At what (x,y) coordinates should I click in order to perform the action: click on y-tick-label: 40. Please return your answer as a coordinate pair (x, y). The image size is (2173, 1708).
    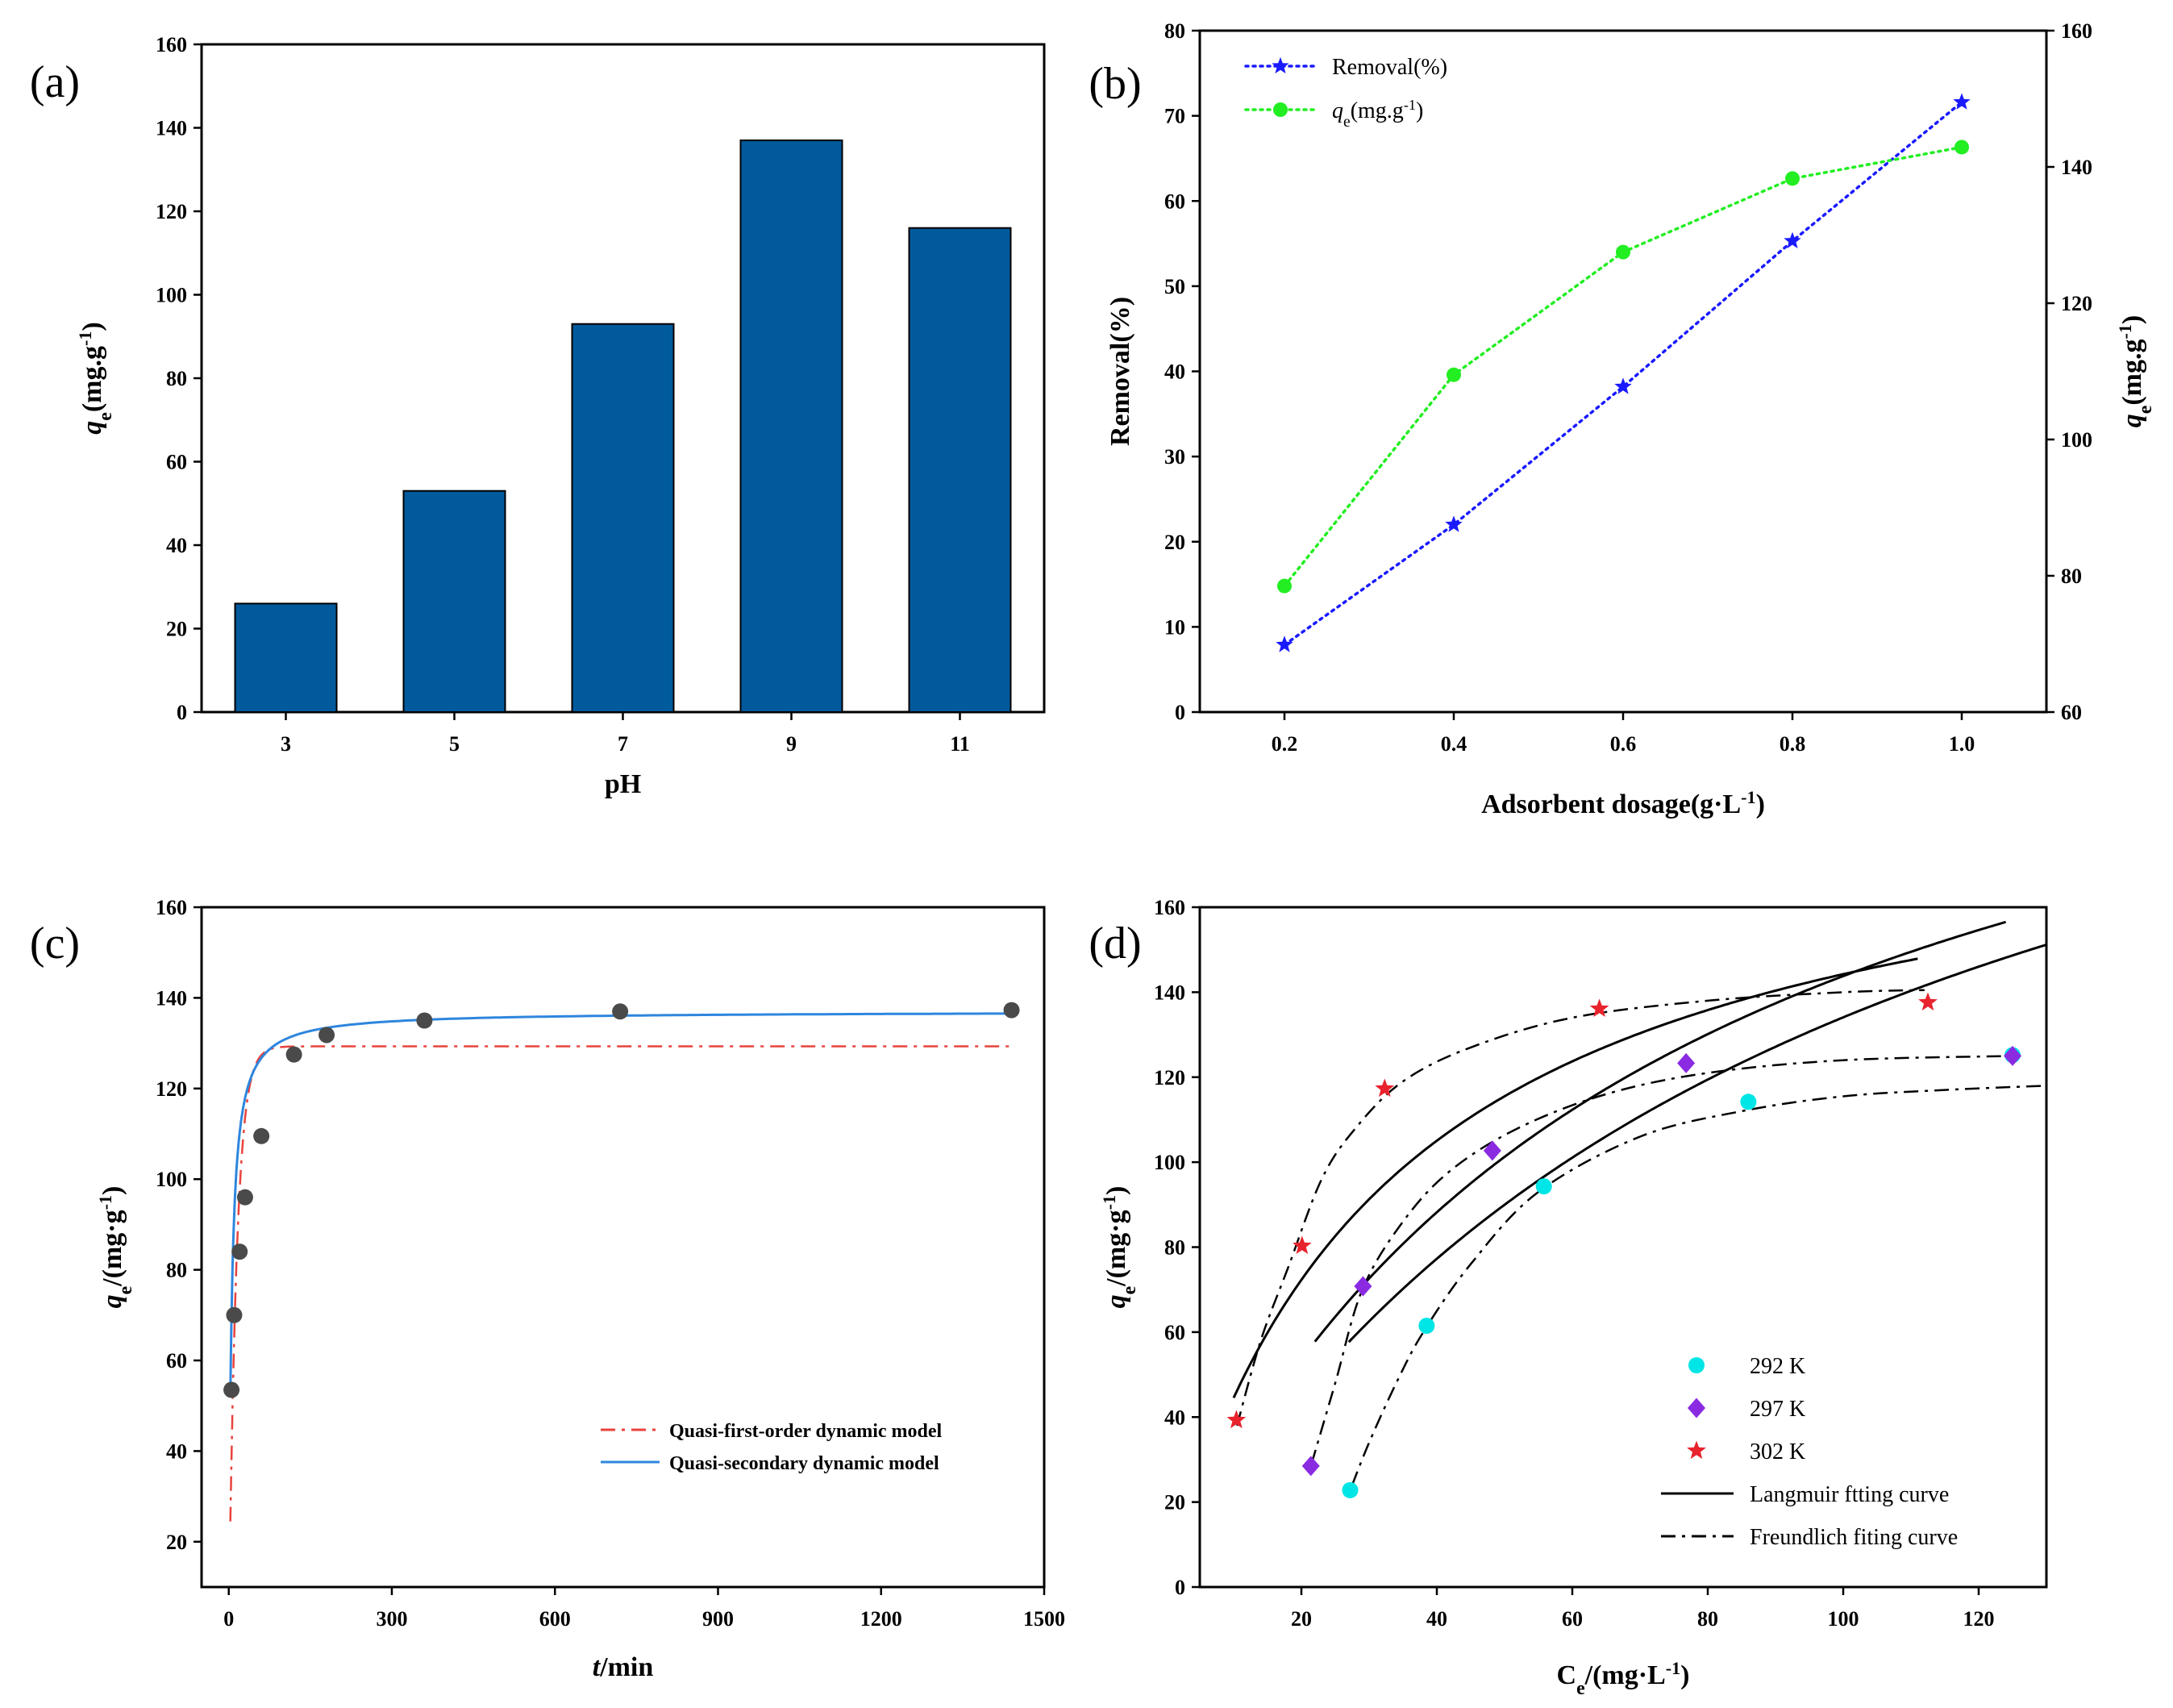
    Looking at the image, I should click on (176, 1451).